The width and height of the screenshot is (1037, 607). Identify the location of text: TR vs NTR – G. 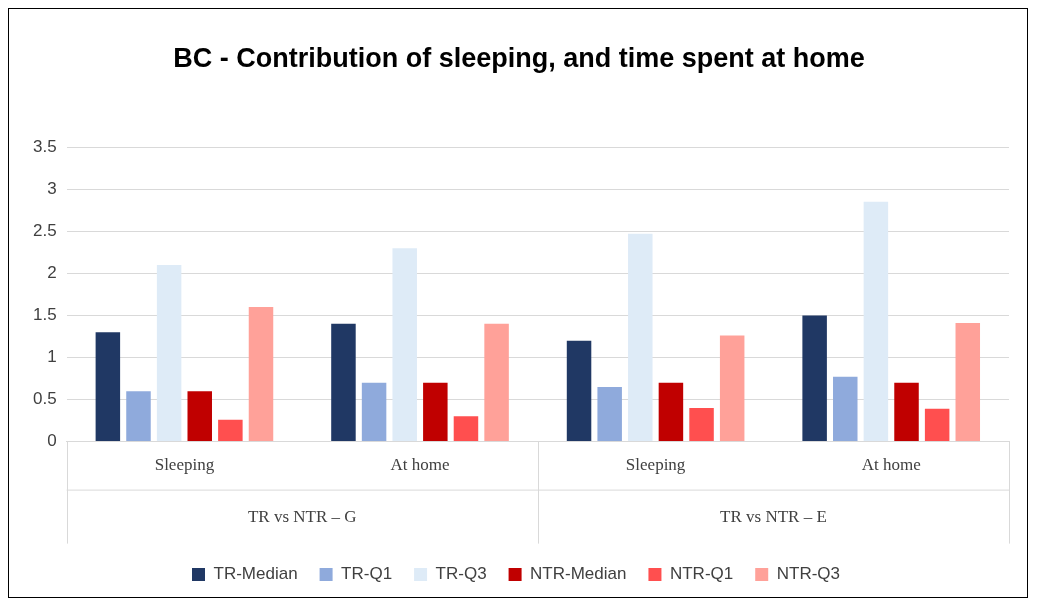
(302, 517).